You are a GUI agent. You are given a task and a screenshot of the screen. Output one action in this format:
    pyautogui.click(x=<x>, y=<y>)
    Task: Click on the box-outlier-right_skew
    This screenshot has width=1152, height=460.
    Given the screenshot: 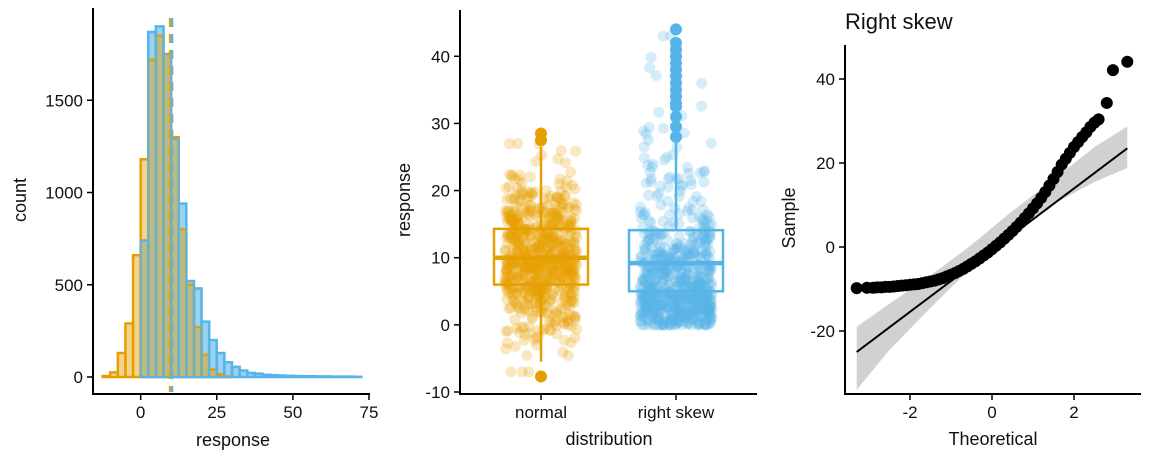 What is the action you would take?
    pyautogui.click(x=676, y=29)
    